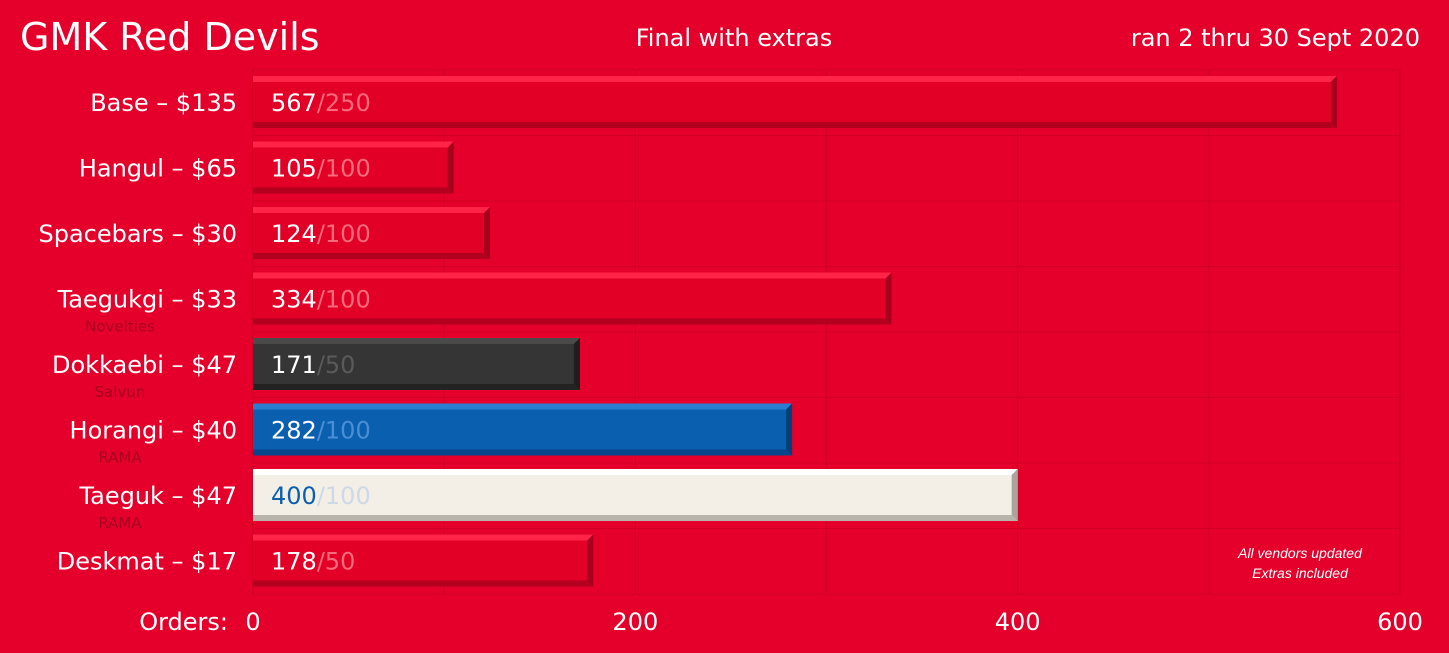 The height and width of the screenshot is (653, 1449). I want to click on bar-1: 105/100, so click(353, 167).